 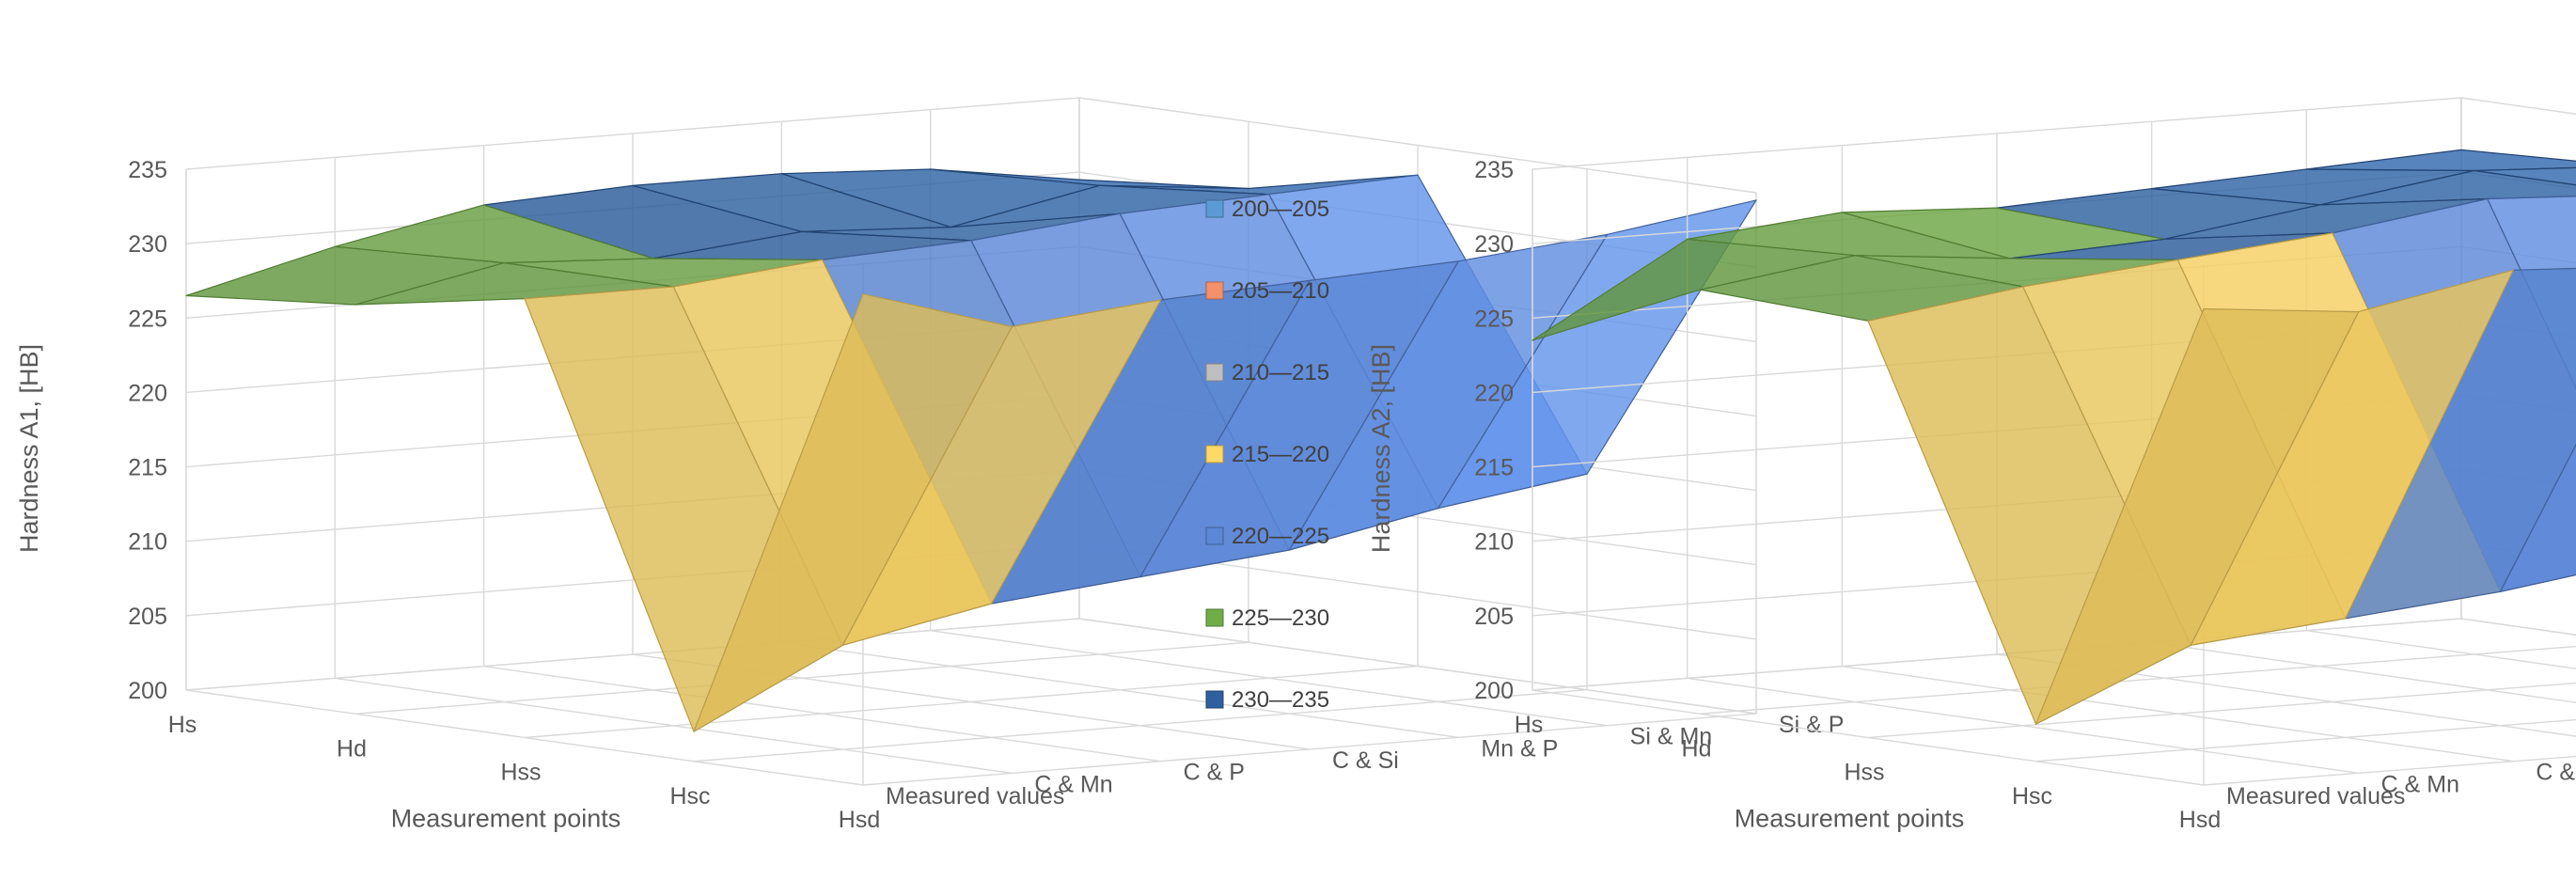 I want to click on legend-item: 225—230, so click(x=1267, y=618).